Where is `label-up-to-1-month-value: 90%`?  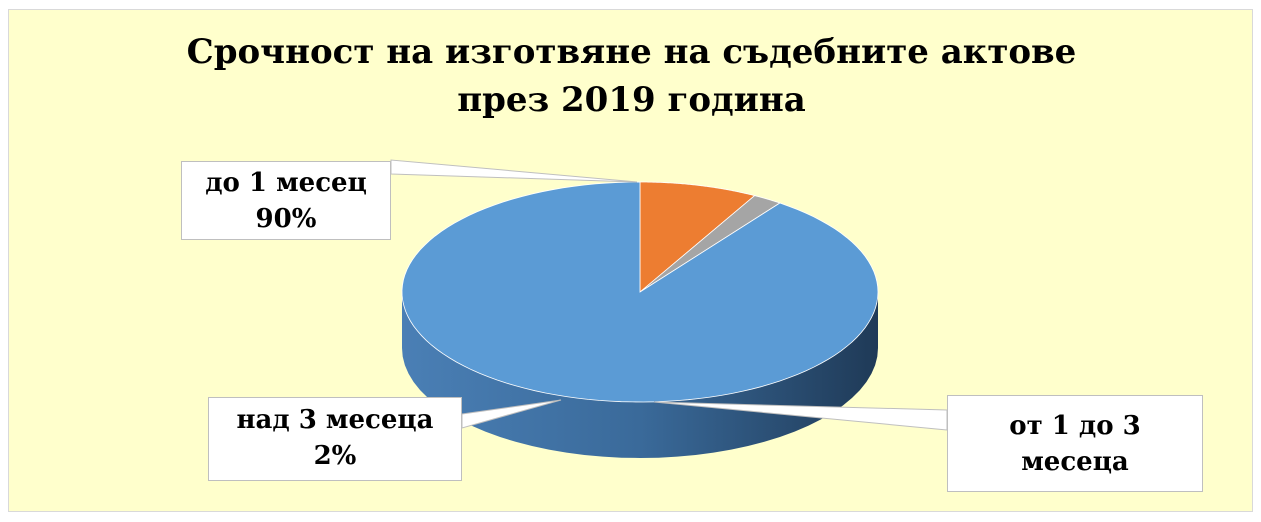 label-up-to-1-month-value: 90% is located at coordinates (286, 219).